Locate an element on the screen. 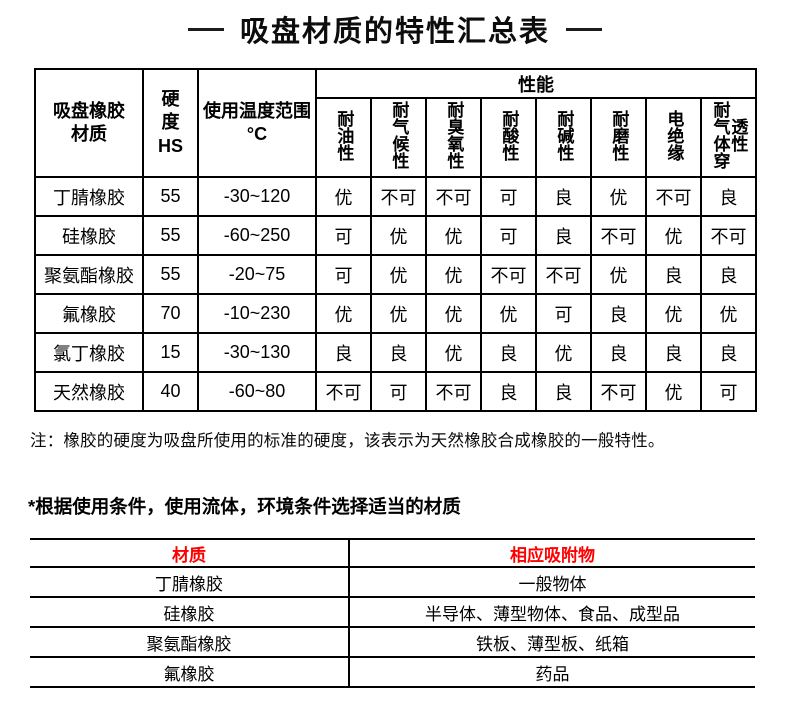  header-material: 吸盘橡胶 材质 is located at coordinates (89, 123).